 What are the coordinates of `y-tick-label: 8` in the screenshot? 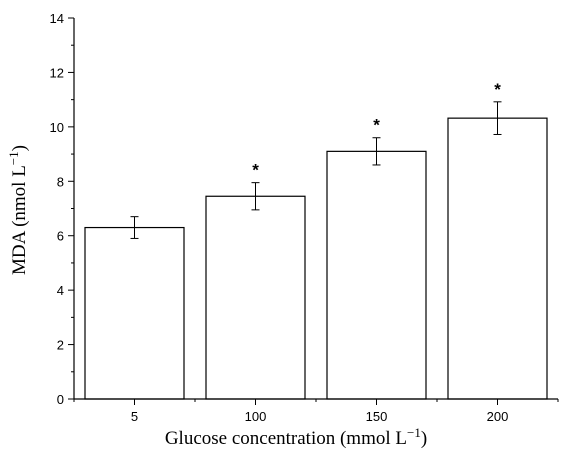 It's located at (60, 181).